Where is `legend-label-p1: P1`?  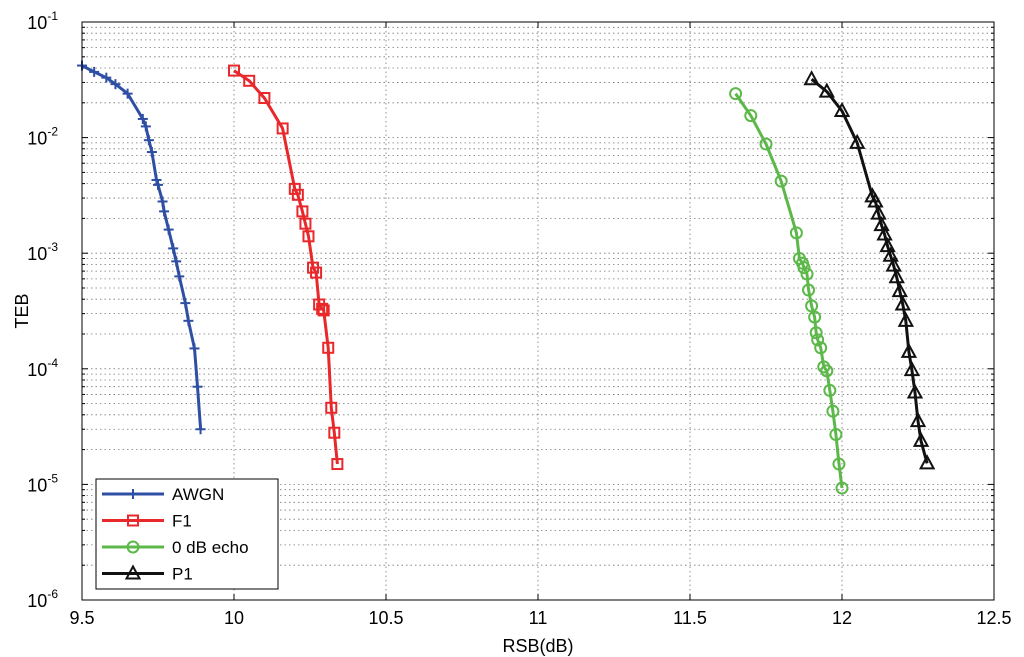 legend-label-p1: P1 is located at coordinates (182, 574).